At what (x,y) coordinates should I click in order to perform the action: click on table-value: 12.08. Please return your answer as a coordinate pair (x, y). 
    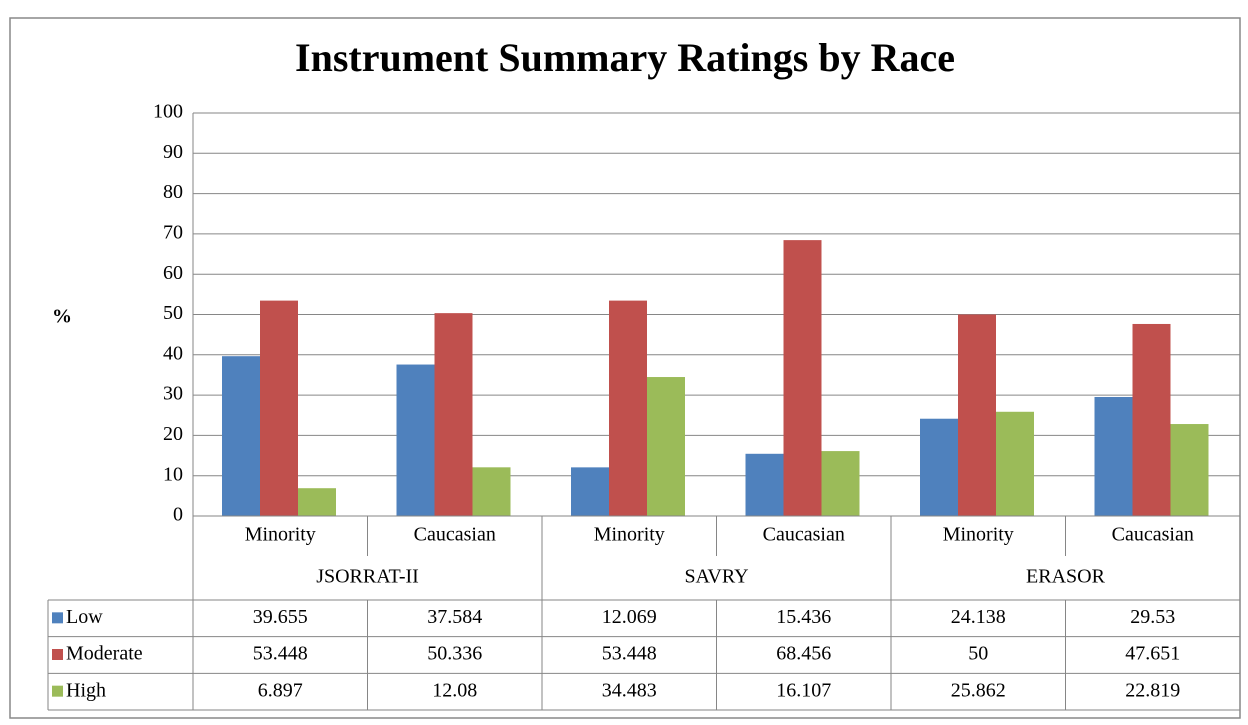
    Looking at the image, I should click on (454, 690).